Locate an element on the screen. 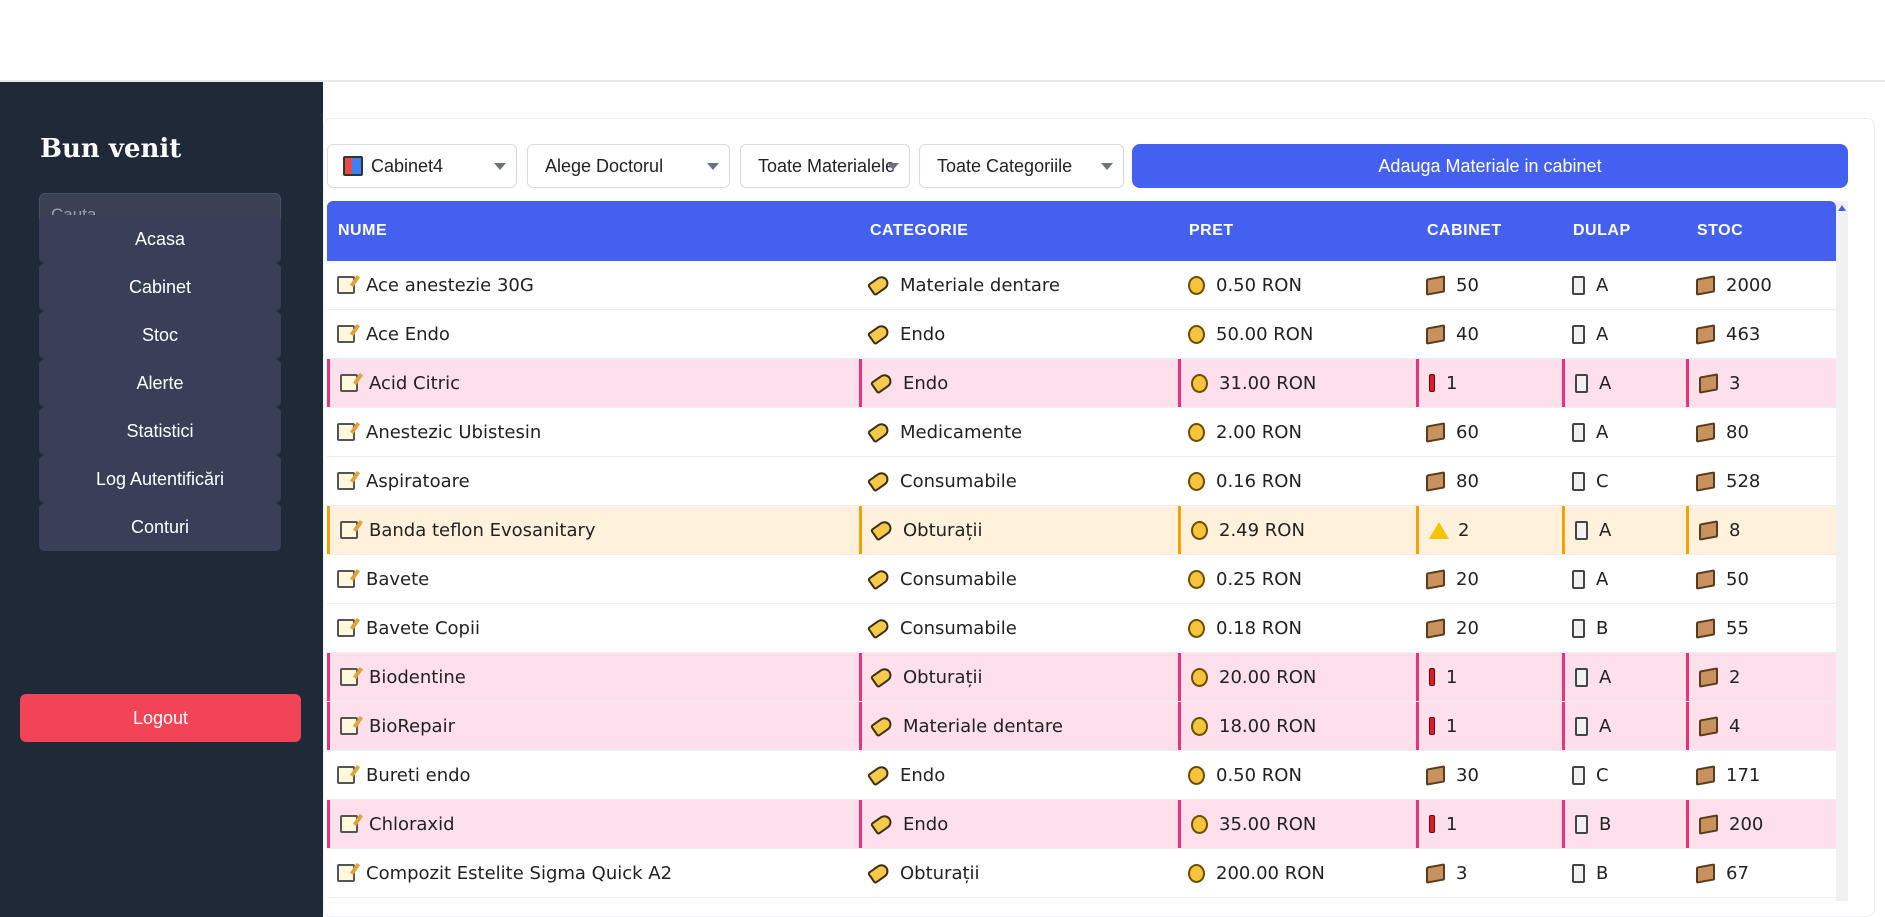 Image resolution: width=1885 pixels, height=917 pixels. logout-button: Logout is located at coordinates (160, 718).